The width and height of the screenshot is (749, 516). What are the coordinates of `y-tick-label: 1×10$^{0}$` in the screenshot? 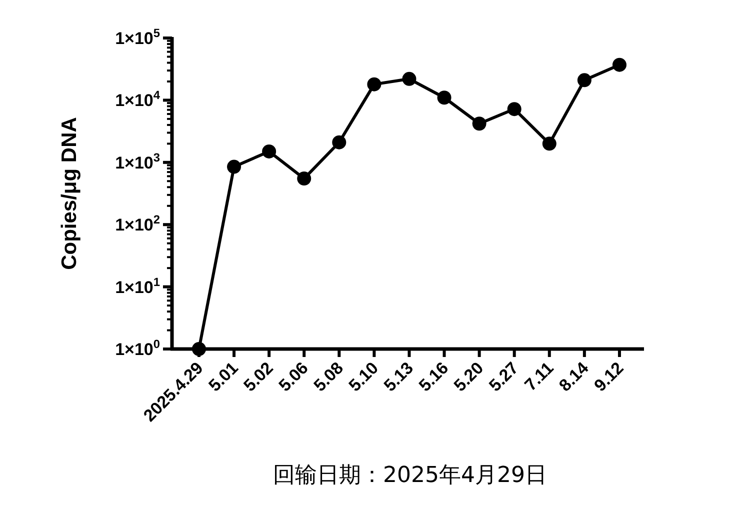 It's located at (137, 348).